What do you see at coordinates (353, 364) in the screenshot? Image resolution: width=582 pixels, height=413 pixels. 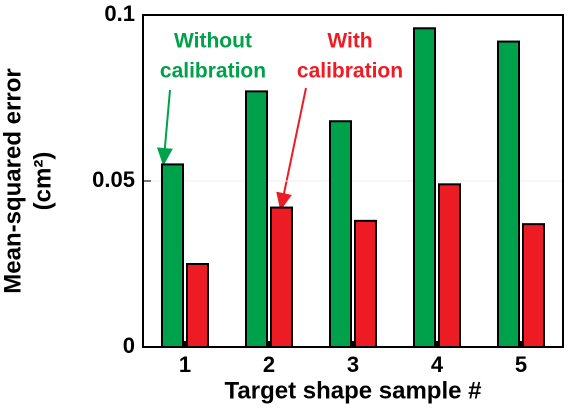 I see `x-tick-label: 3` at bounding box center [353, 364].